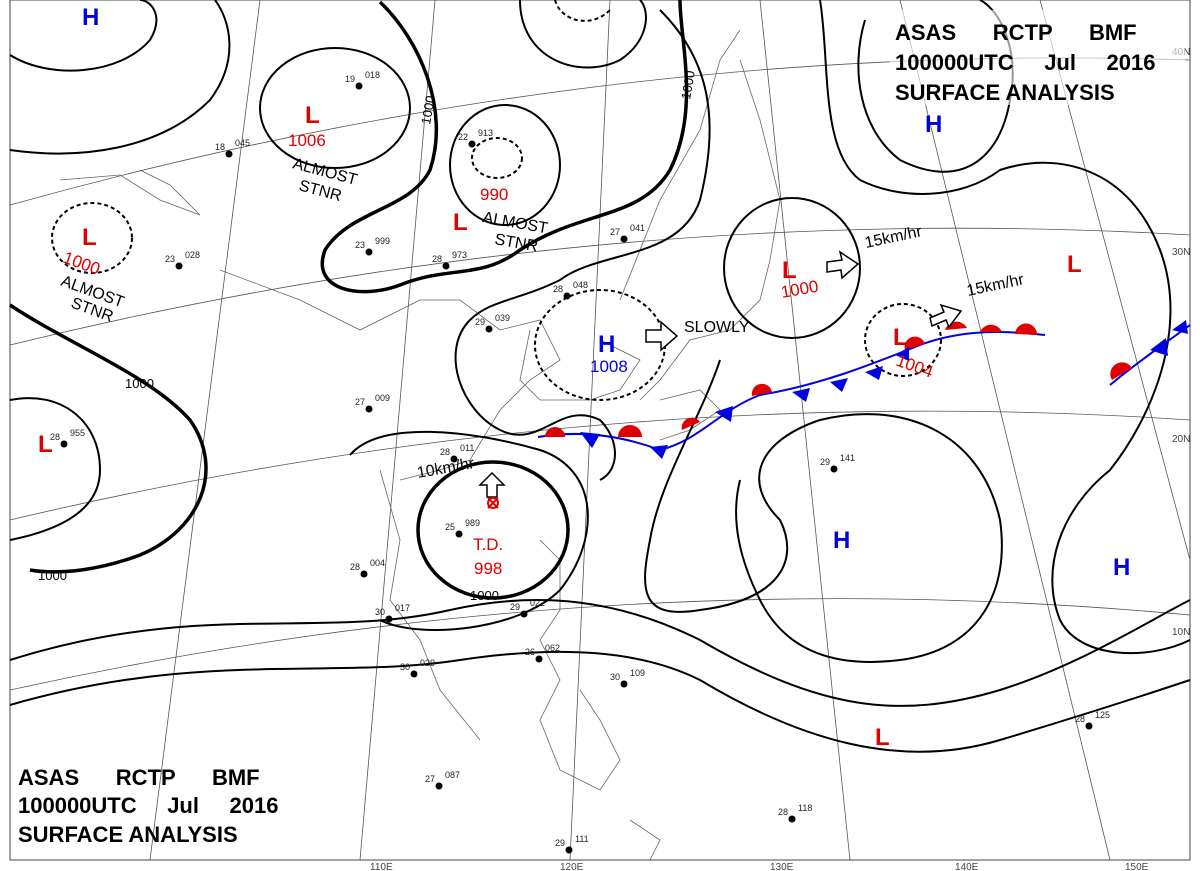  Describe the element at coordinates (537, 603) in the screenshot. I see `station-pressure: 022` at that location.